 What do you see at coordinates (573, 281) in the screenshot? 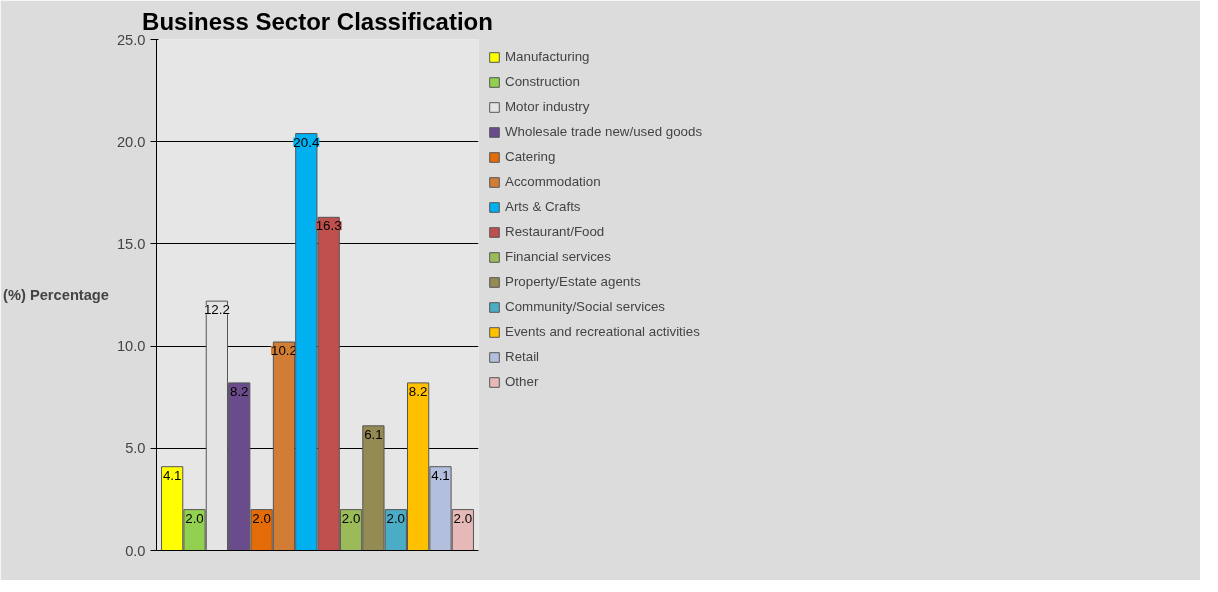
I see `legend-label: Property/Estate agents` at bounding box center [573, 281].